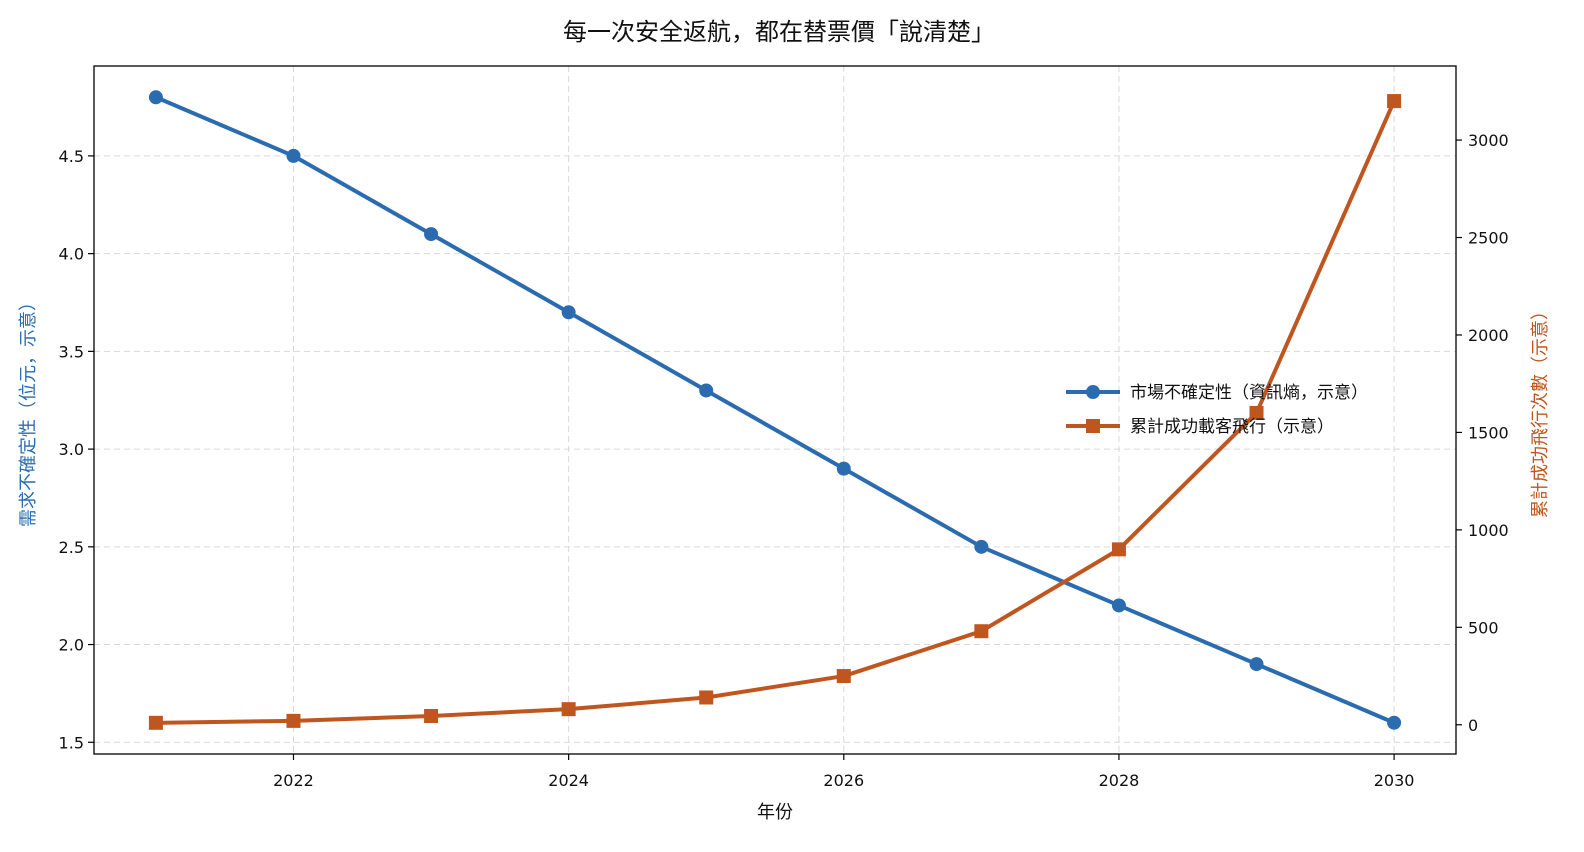 The image size is (1584, 852). Describe the element at coordinates (71, 351) in the screenshot. I see `y-left-tick-label: 3.5` at that location.